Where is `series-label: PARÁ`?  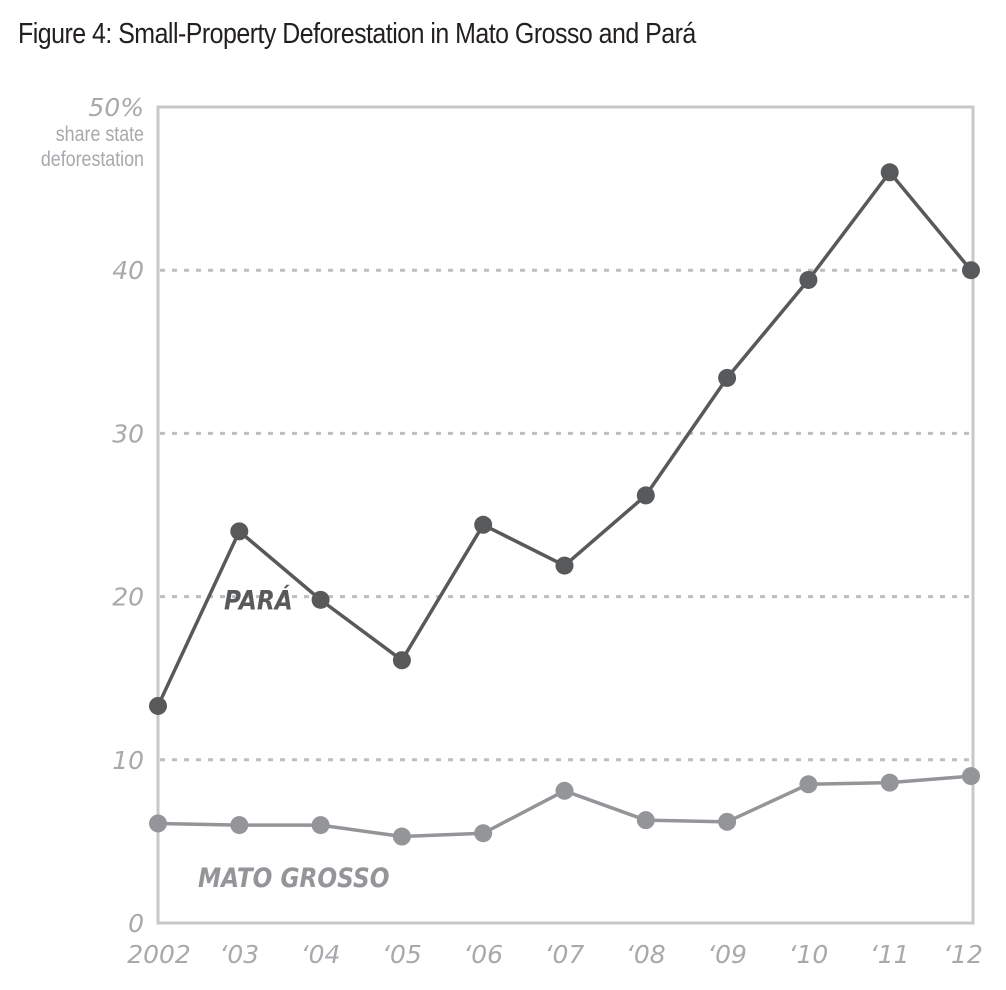
series-label: PARÁ is located at coordinates (258, 600).